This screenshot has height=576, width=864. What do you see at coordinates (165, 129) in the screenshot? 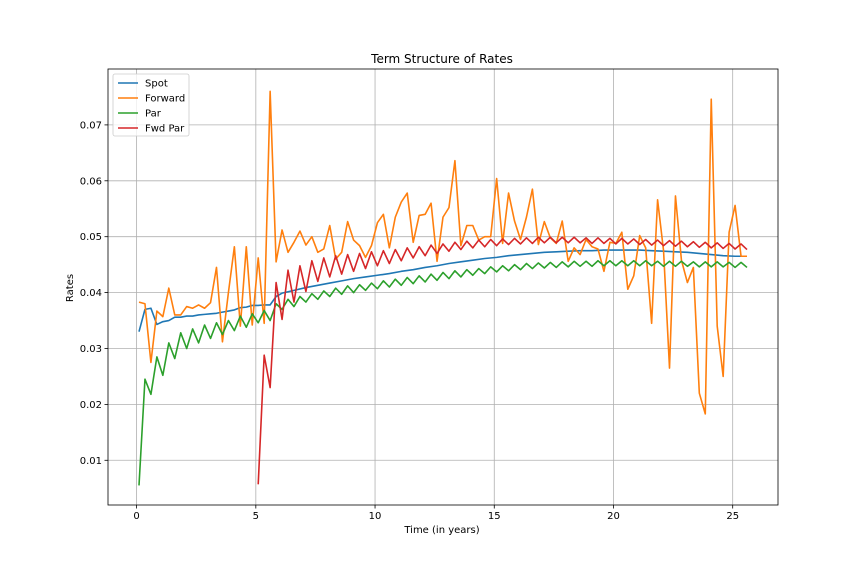
I see `legend-label-fwd-par: Fwd Par` at bounding box center [165, 129].